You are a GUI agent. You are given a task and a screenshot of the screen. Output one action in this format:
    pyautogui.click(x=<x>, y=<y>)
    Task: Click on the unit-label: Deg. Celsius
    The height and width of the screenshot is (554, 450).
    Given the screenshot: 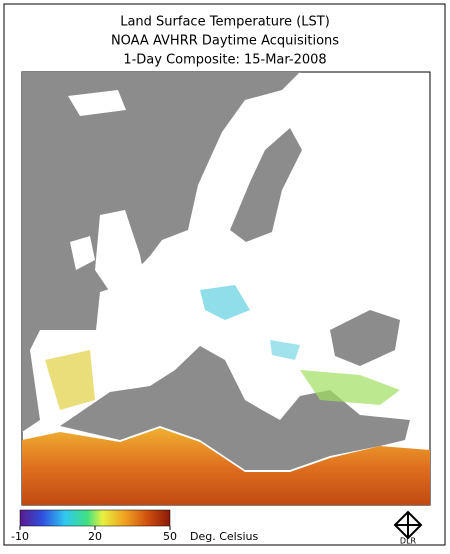 What is the action you would take?
    pyautogui.click(x=224, y=536)
    